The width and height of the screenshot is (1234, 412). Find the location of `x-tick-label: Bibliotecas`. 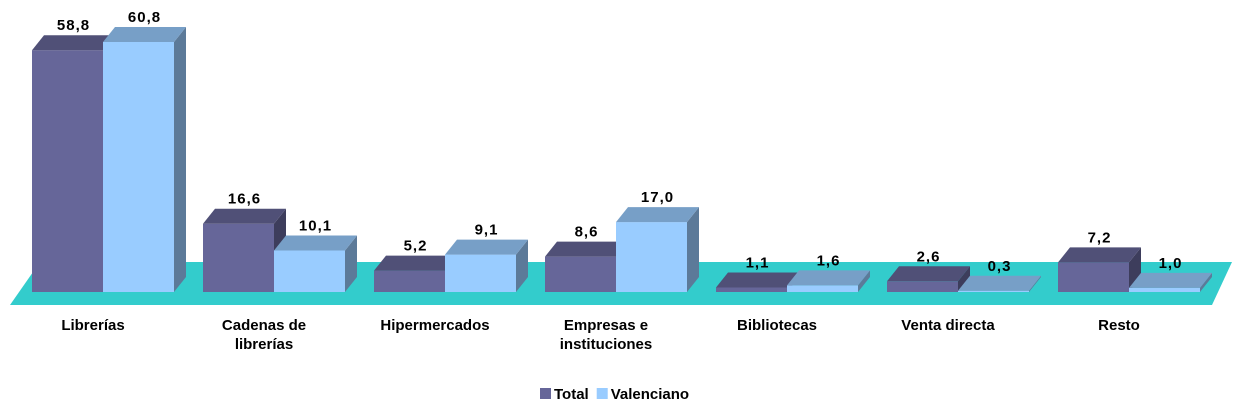

x-tick-label: Bibliotecas is located at coordinates (777, 325).